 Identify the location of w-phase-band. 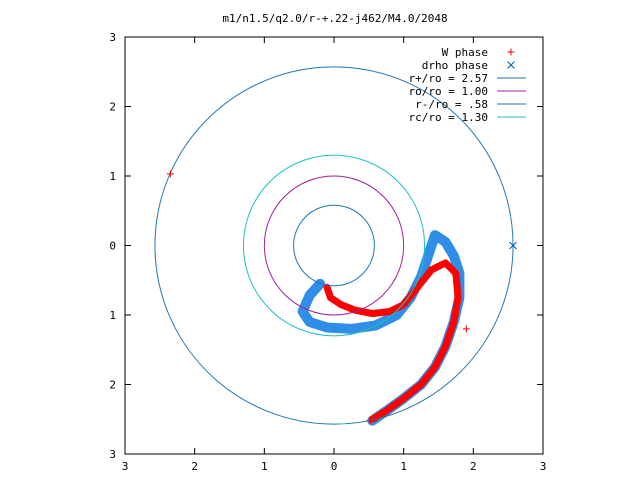
(392, 341).